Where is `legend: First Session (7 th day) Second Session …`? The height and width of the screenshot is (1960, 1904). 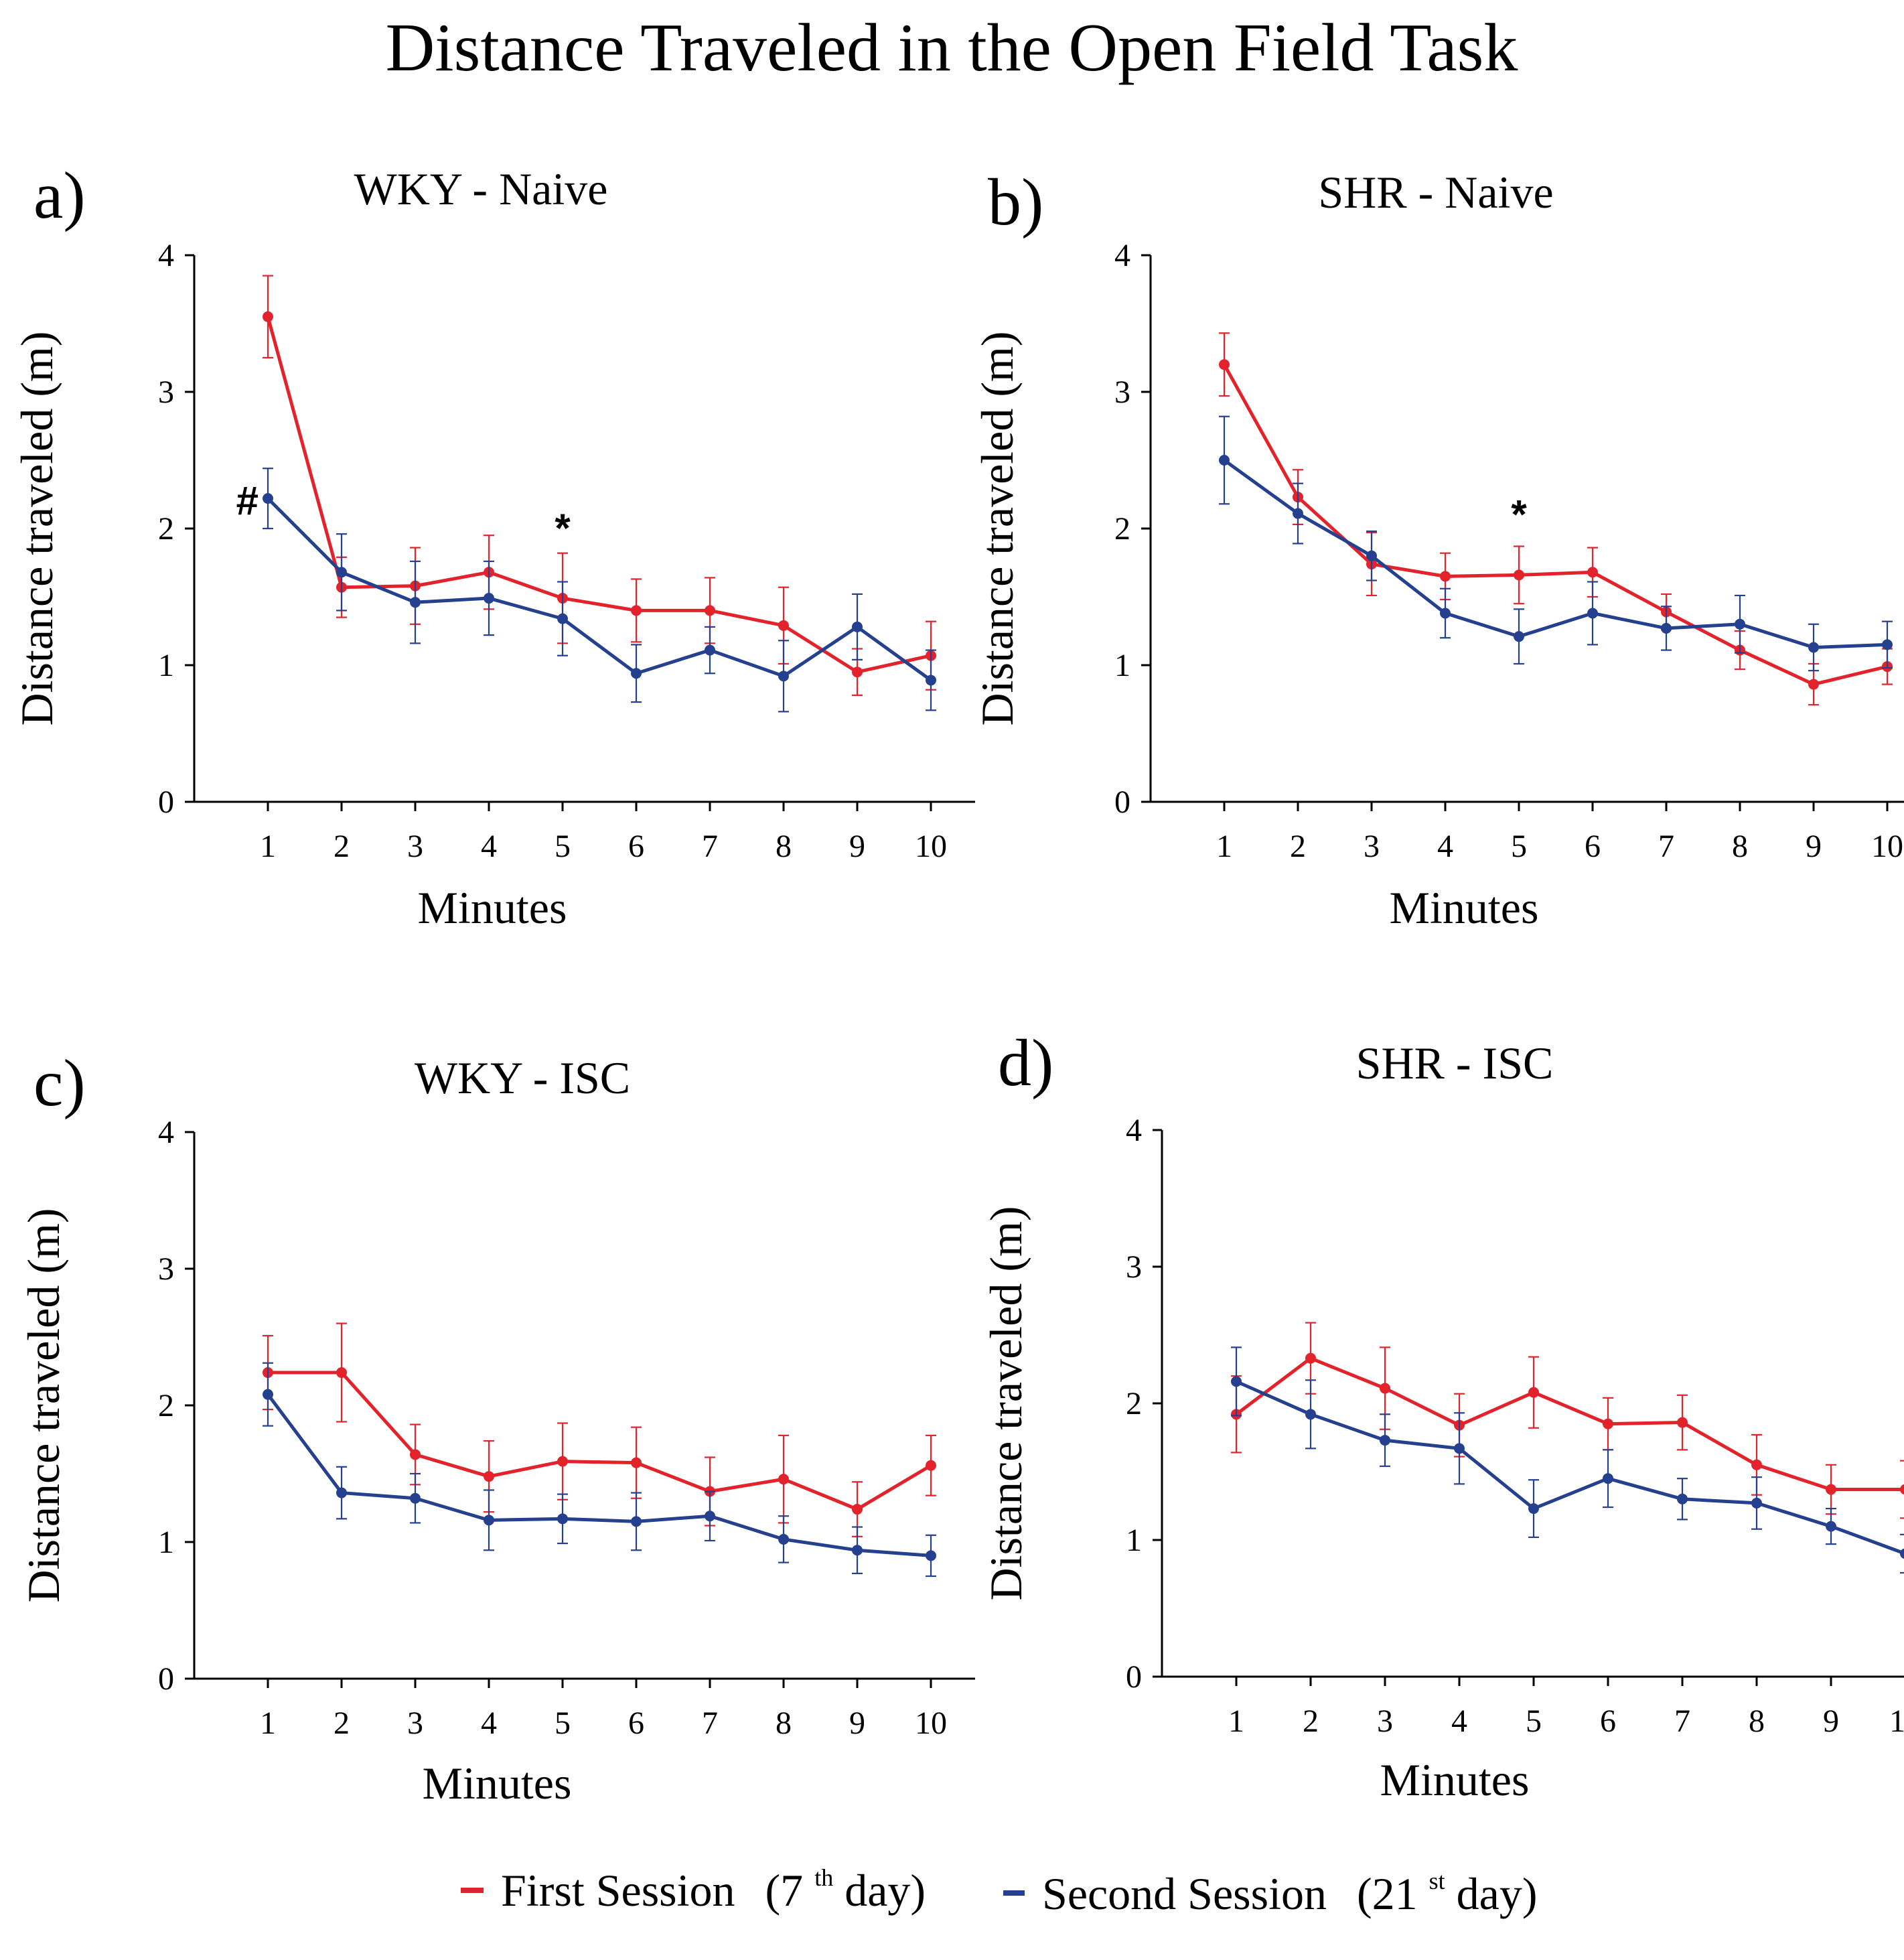
legend: First Session (7 th day) Second Session … is located at coordinates (999, 1884).